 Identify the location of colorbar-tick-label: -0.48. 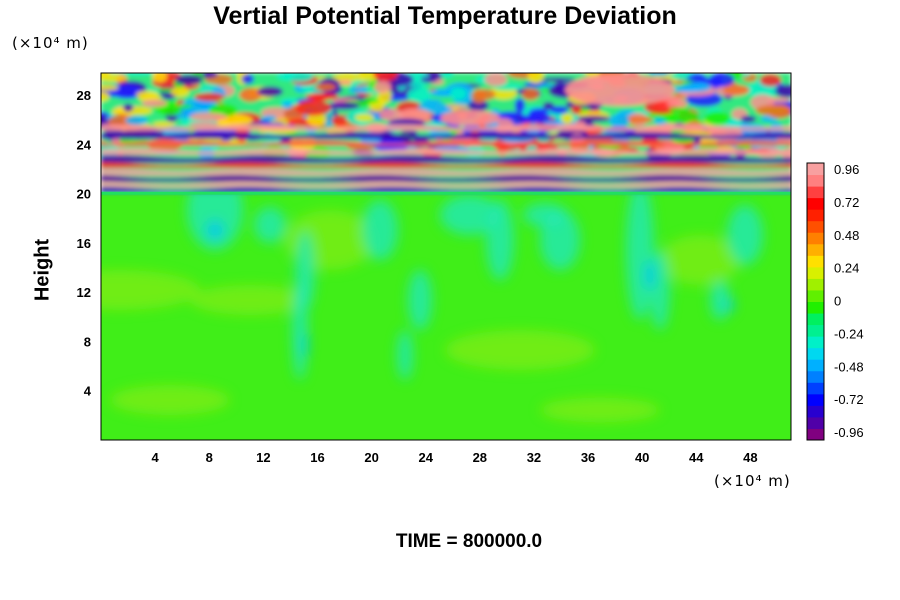
(849, 366).